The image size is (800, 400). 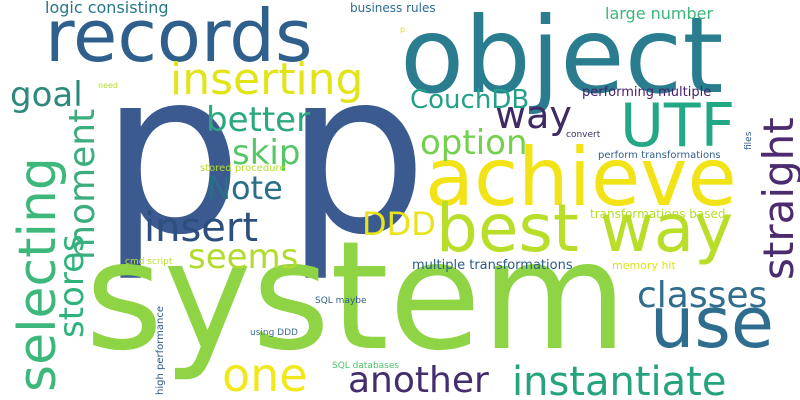 I want to click on word-seems: seems, so click(x=243, y=257).